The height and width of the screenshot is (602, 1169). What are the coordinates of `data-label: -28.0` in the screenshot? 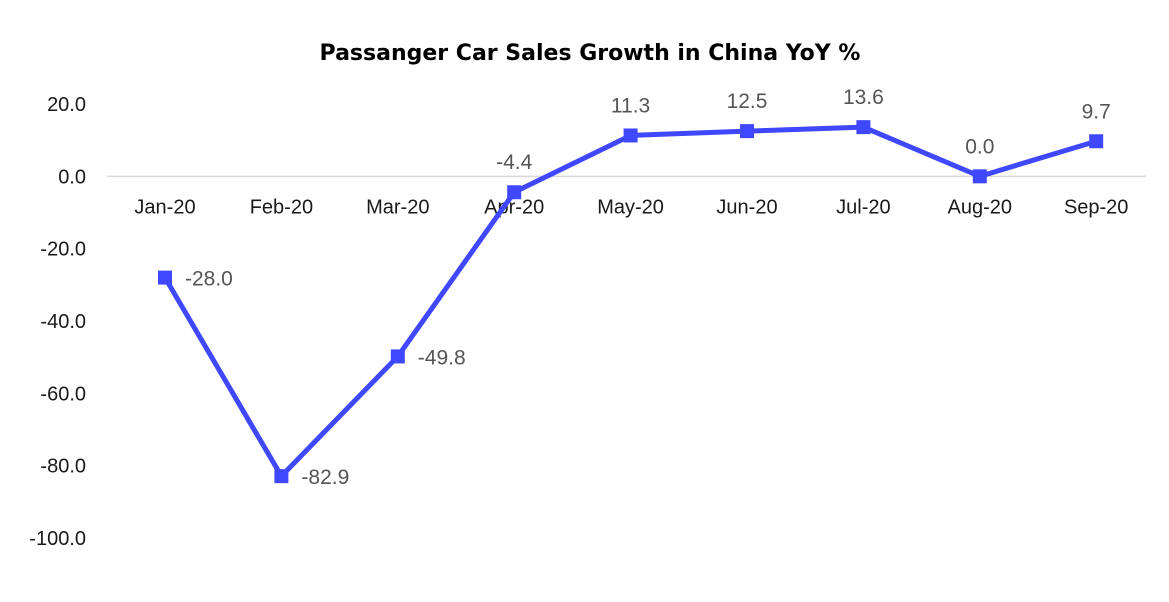 It's located at (209, 279).